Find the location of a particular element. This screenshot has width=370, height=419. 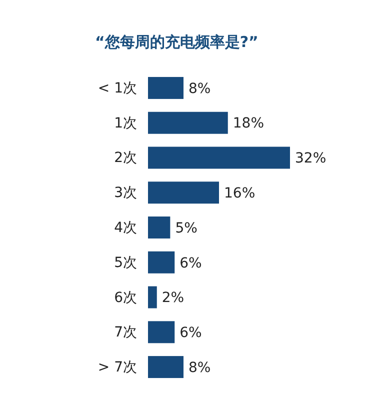

data-label: 32% is located at coordinates (310, 158).